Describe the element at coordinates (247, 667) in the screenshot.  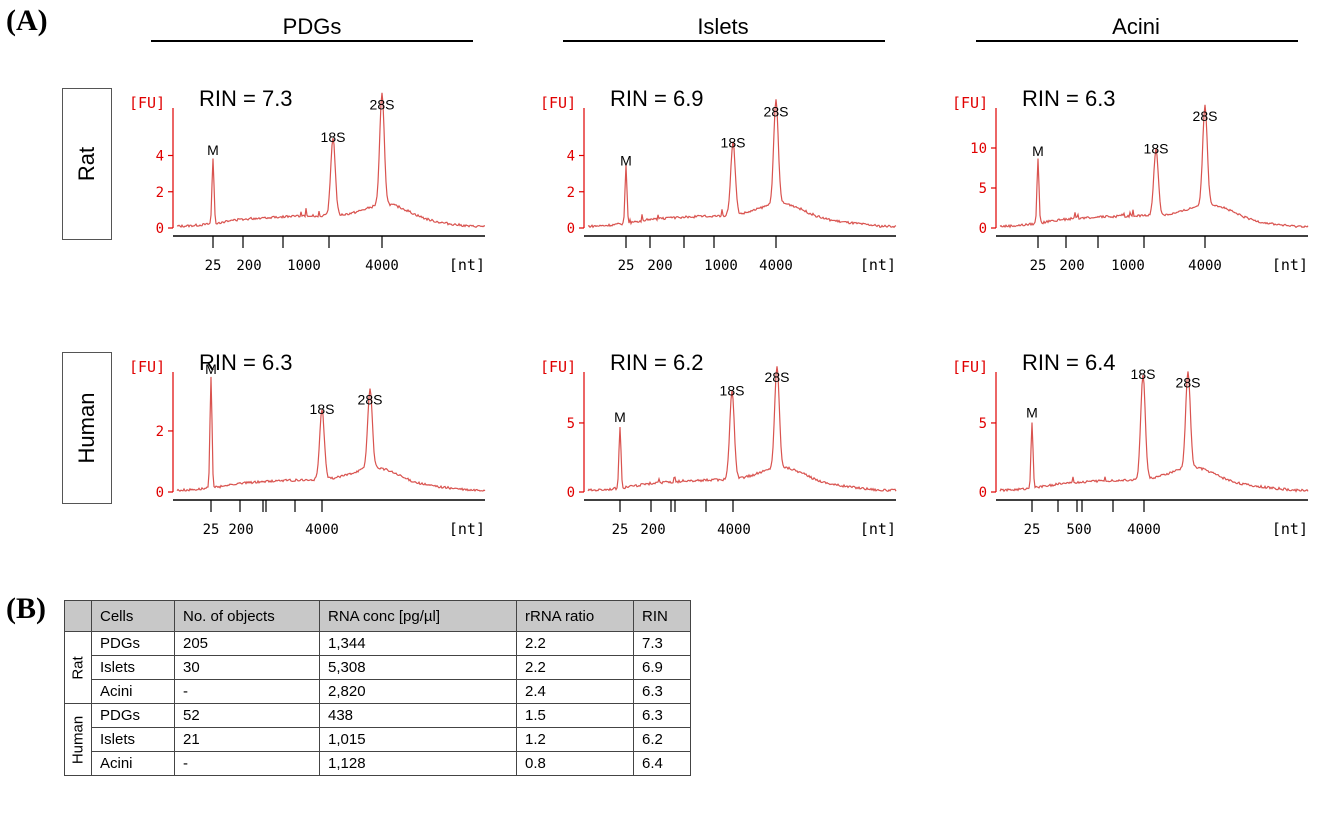
I see `table-cell: 30` at that location.